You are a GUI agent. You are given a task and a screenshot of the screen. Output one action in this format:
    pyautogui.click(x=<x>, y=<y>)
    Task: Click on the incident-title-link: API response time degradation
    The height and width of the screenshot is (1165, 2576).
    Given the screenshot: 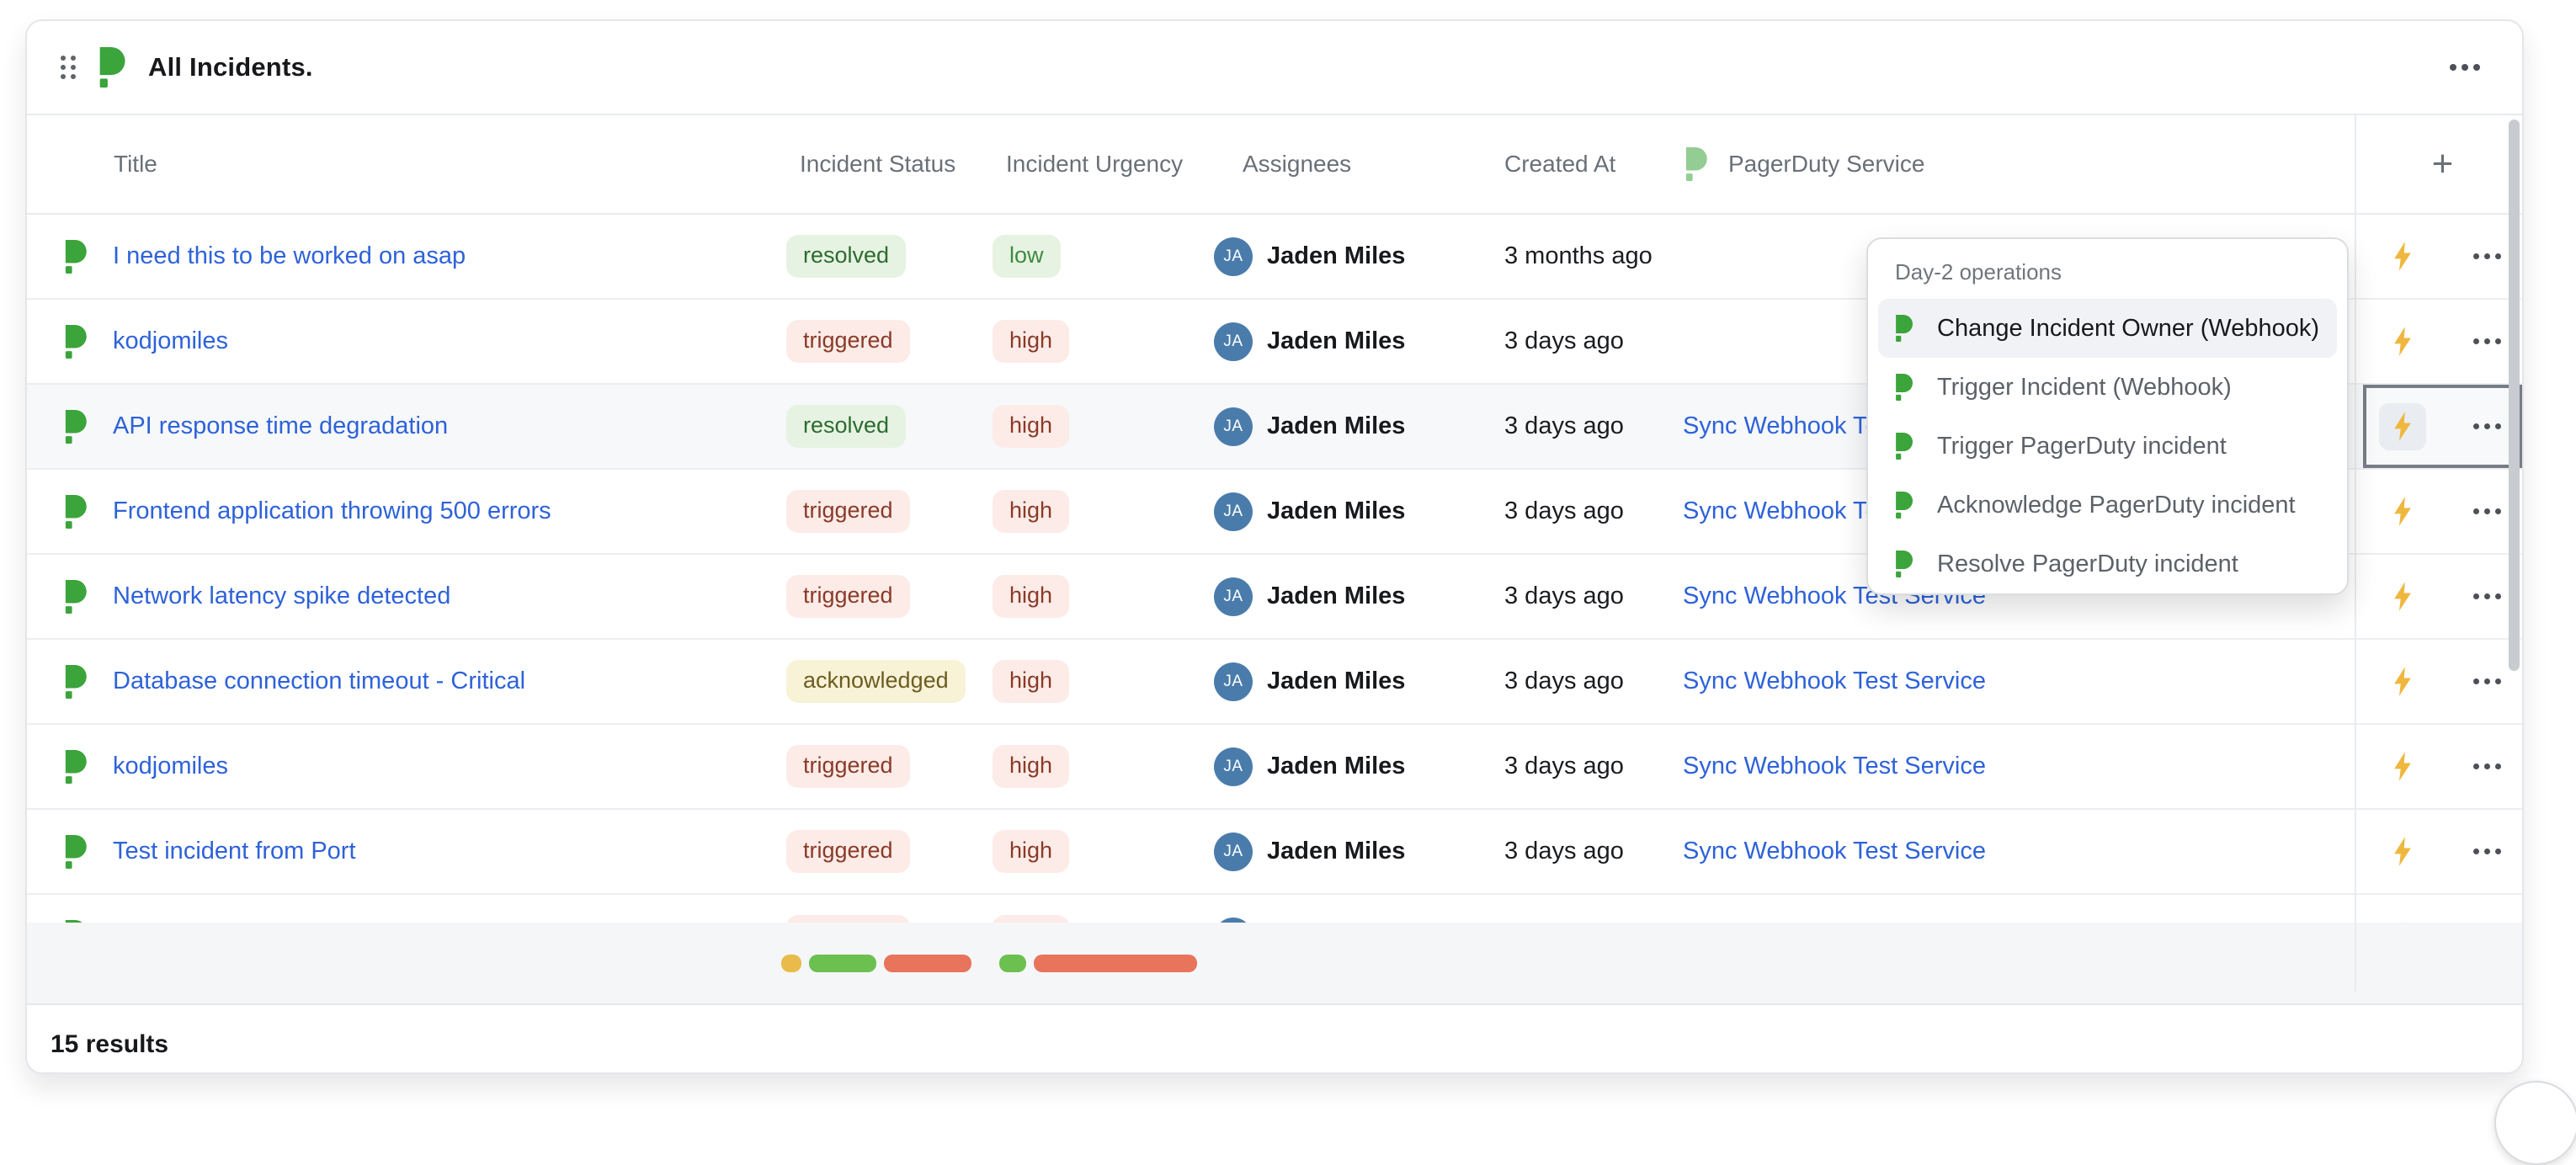 What is the action you would take?
    pyautogui.click(x=281, y=425)
    